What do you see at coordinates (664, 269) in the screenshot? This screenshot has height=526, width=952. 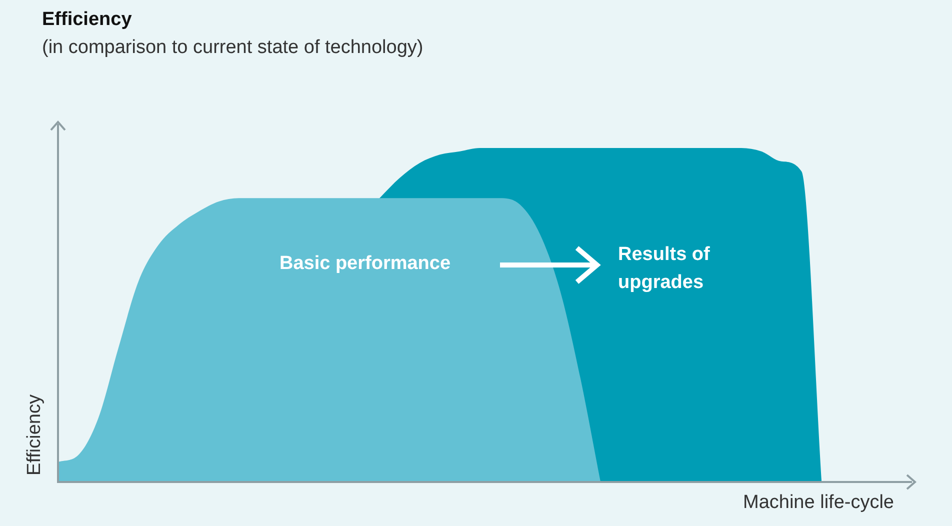 I see `series-label: Results of upgrades` at bounding box center [664, 269].